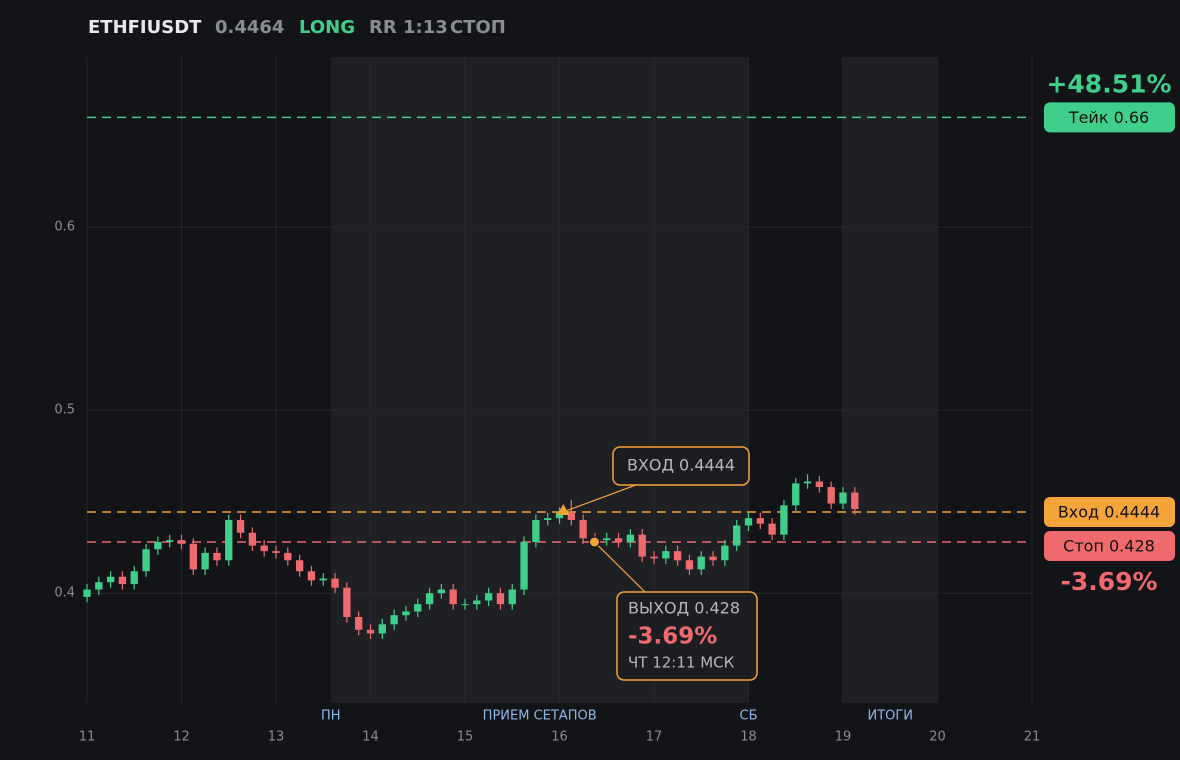 Image resolution: width=1180 pixels, height=760 pixels. What do you see at coordinates (594, 542) in the screenshot?
I see `exit-marker` at bounding box center [594, 542].